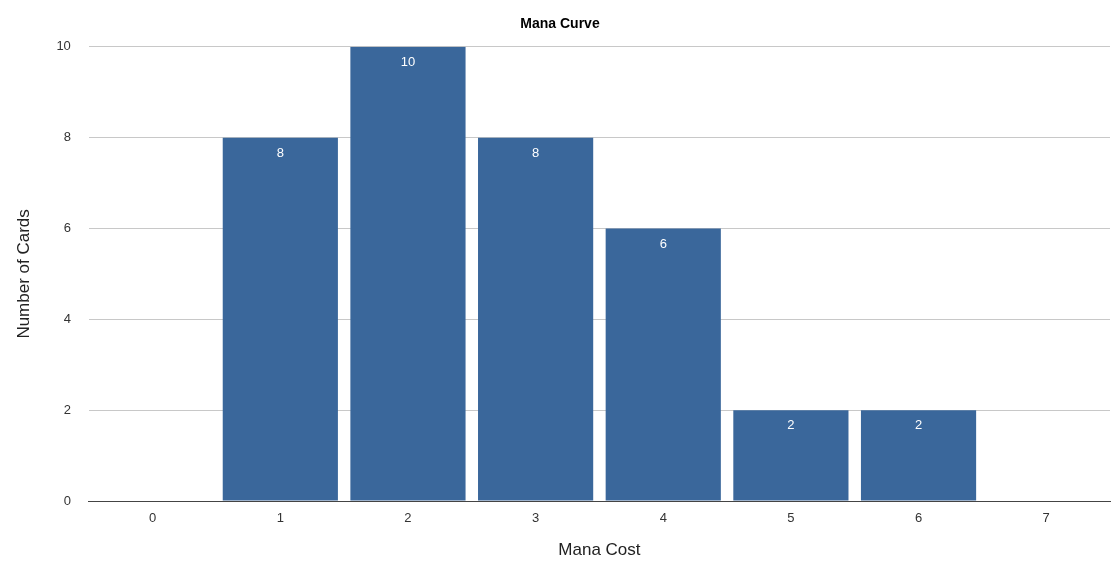 The image size is (1116, 569). Describe the element at coordinates (408, 61) in the screenshot. I see `data-label: 10` at that location.